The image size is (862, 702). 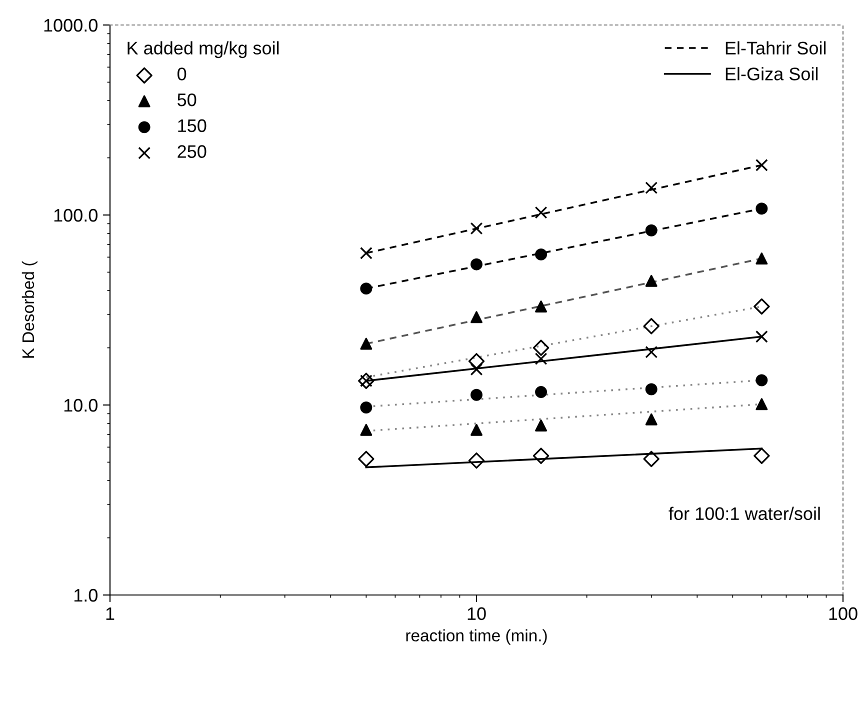 What do you see at coordinates (772, 73) in the screenshot?
I see `legend-label: El-Giza Soil` at bounding box center [772, 73].